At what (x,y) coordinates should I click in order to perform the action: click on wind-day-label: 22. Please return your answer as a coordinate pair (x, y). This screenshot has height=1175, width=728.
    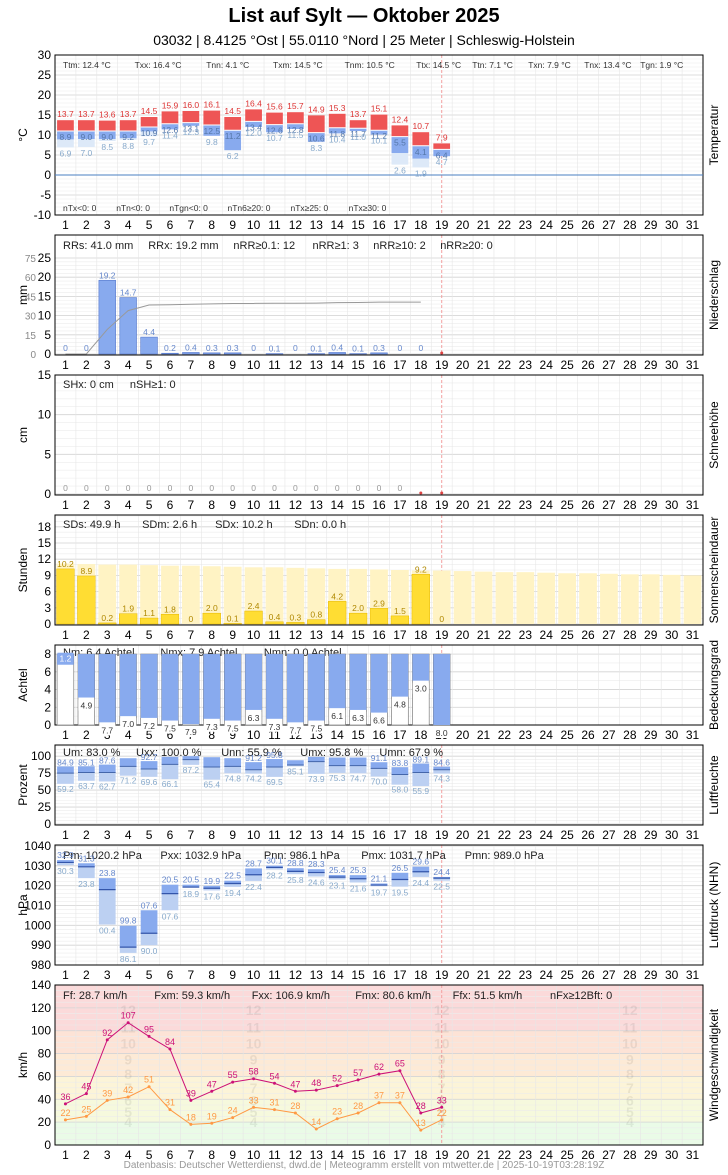
    Looking at the image, I should click on (505, 1155).